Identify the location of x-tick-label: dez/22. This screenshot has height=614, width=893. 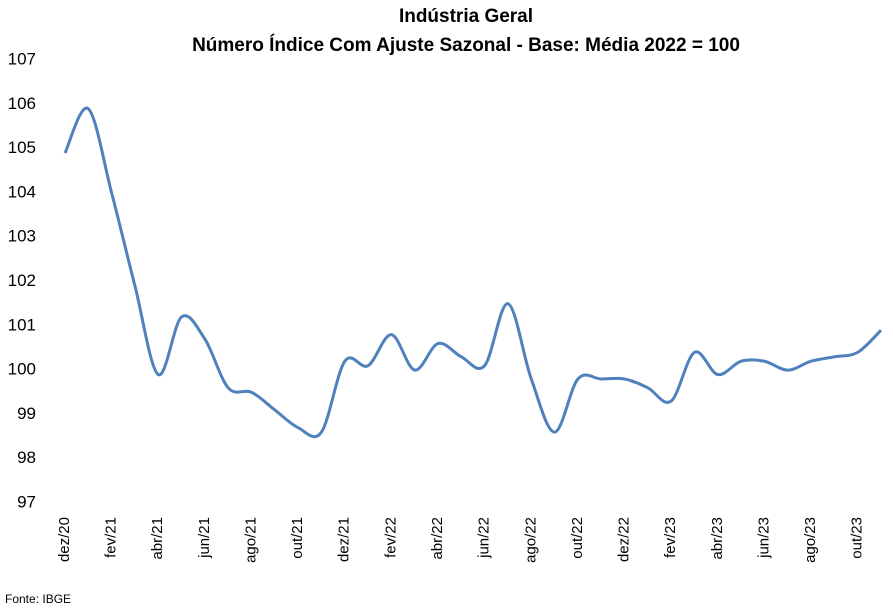
(624, 539).